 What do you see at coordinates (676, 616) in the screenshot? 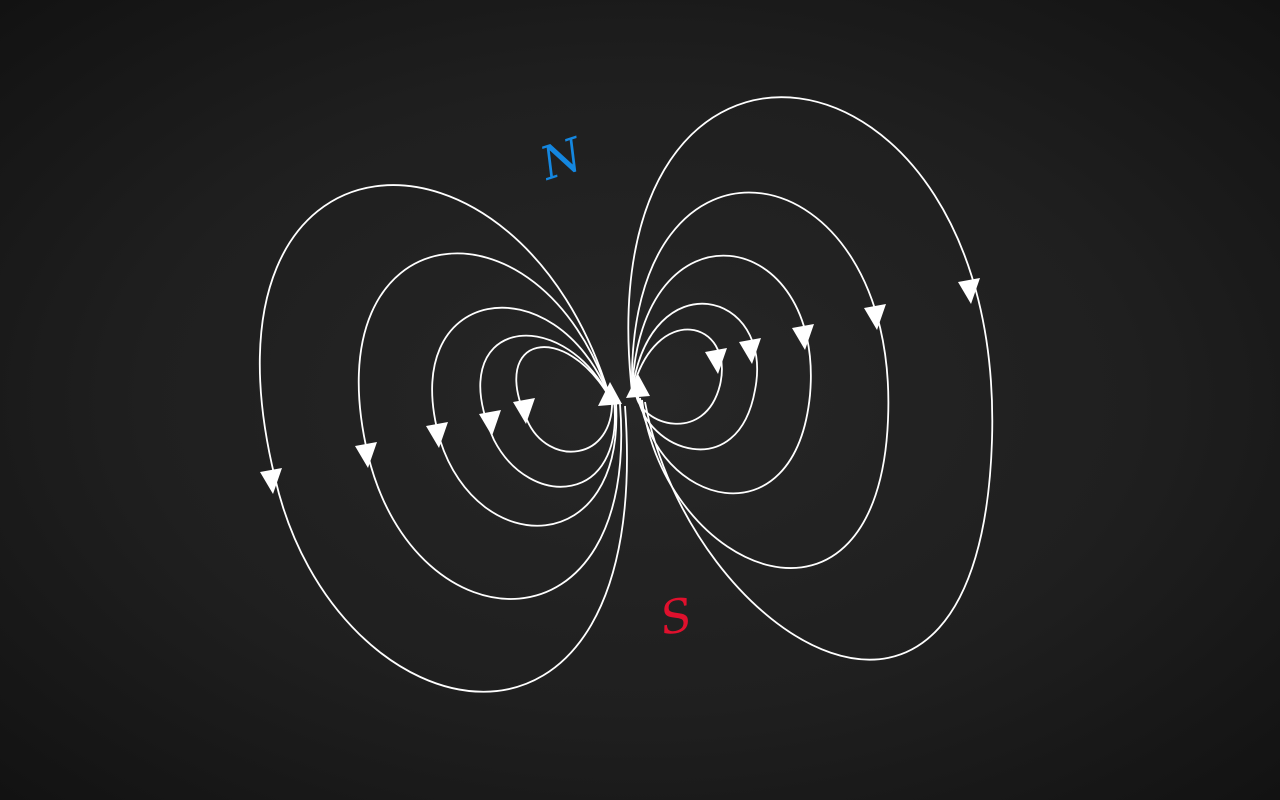
I see `south-pole-label: S` at bounding box center [676, 616].